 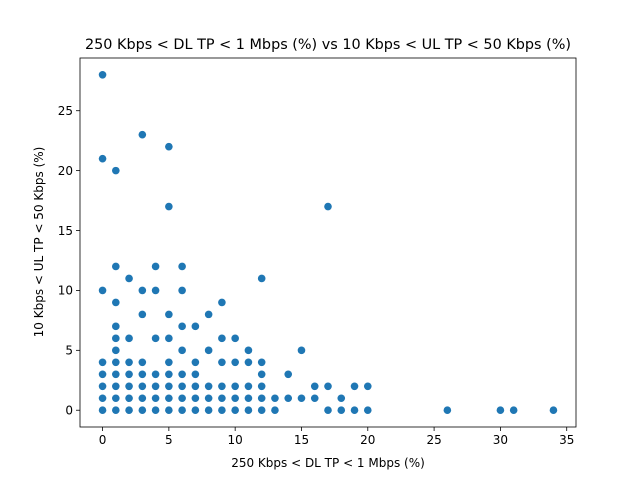 What do you see at coordinates (65, 111) in the screenshot?
I see `y-tick-label: 25` at bounding box center [65, 111].